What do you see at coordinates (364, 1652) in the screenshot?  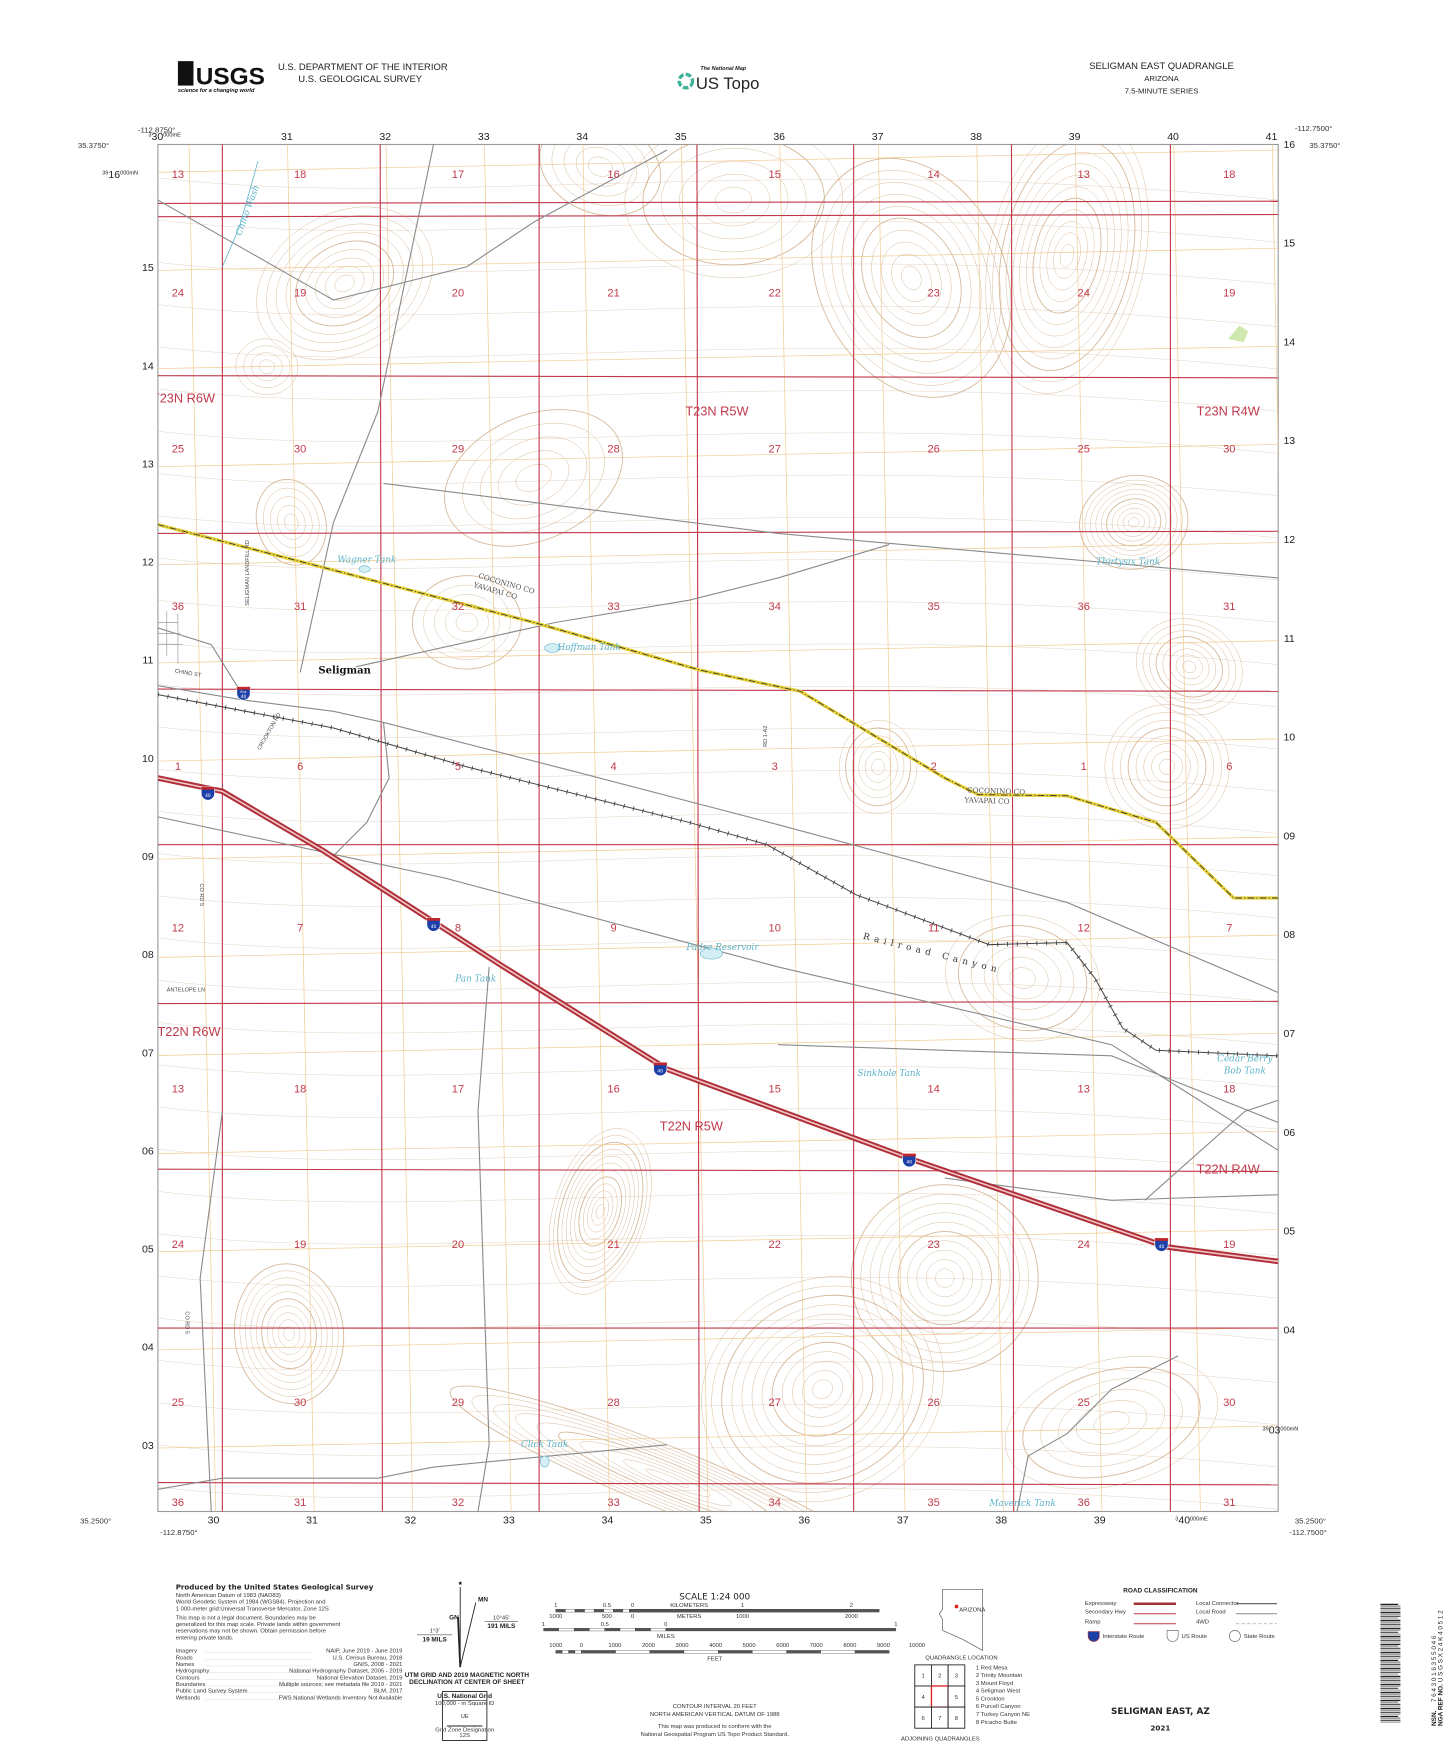 I see `source-value: NAIP, June 2019 - June 2019` at bounding box center [364, 1652].